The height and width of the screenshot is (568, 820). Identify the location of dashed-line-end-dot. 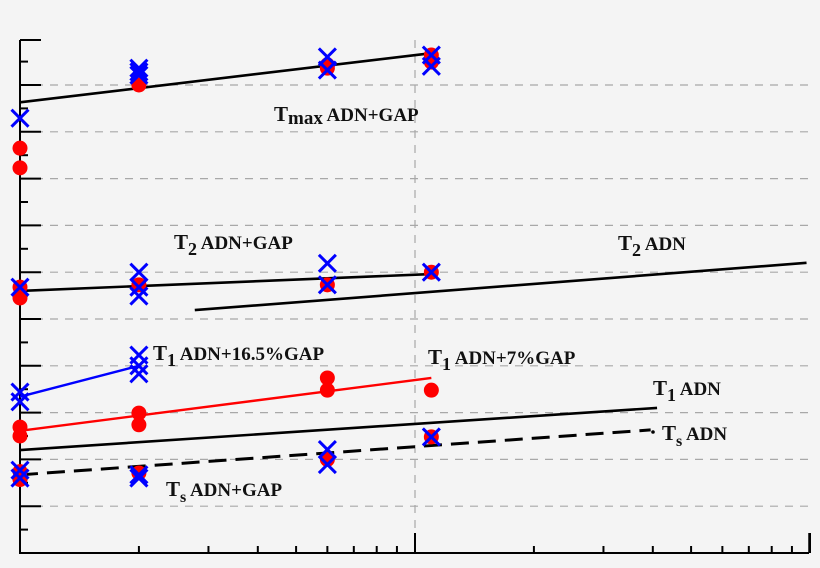
(653, 432).